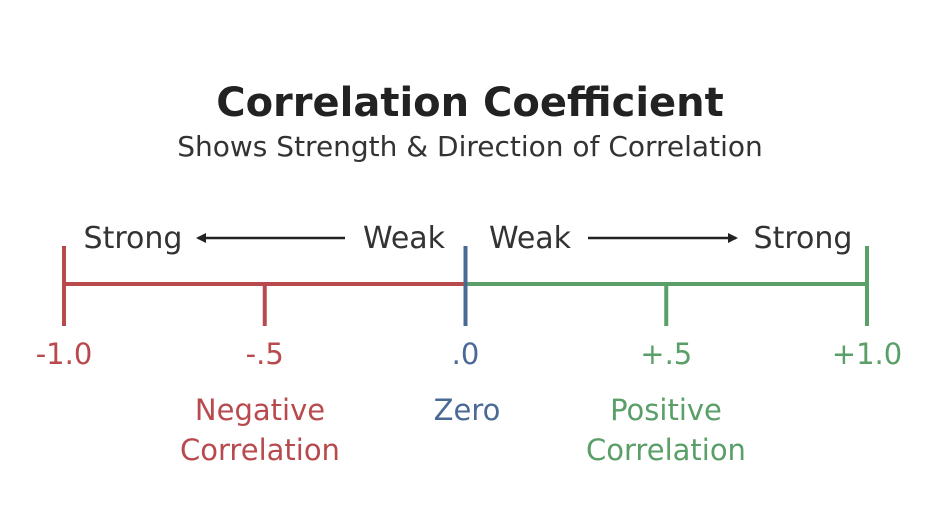 This screenshot has height=516, width=948. I want to click on scale-tick-label: -1.0, so click(64, 354).